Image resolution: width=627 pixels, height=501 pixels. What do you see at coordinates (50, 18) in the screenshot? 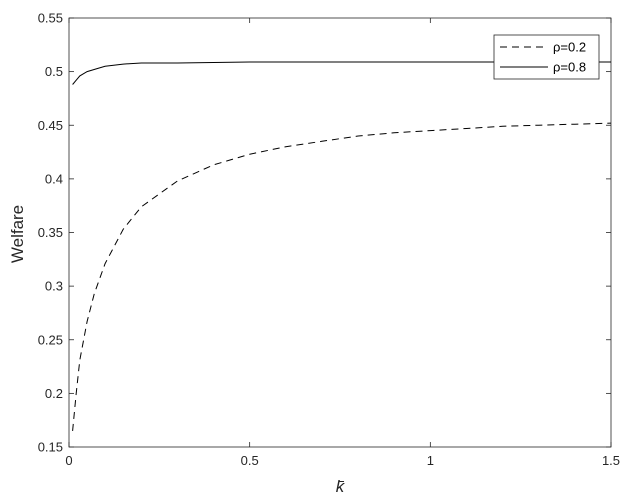
I see `y-tick-label: 0.55` at bounding box center [50, 18].